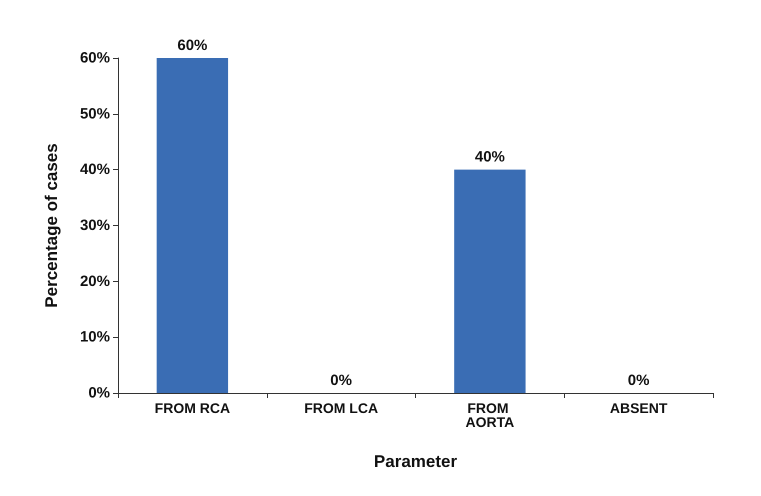 This screenshot has width=761, height=496. What do you see at coordinates (639, 408) in the screenshot?
I see `x-tick-label: ABSENT` at bounding box center [639, 408].